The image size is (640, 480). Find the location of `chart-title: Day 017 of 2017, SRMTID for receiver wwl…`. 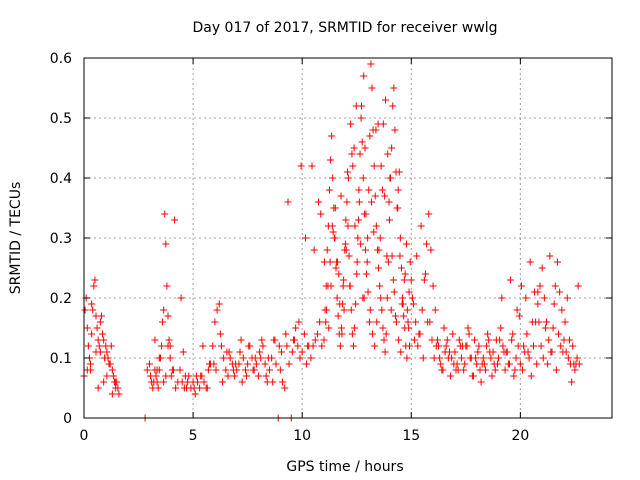

chart-title: Day 017 of 2017, SRMTID for receiver wwl… is located at coordinates (344, 28).